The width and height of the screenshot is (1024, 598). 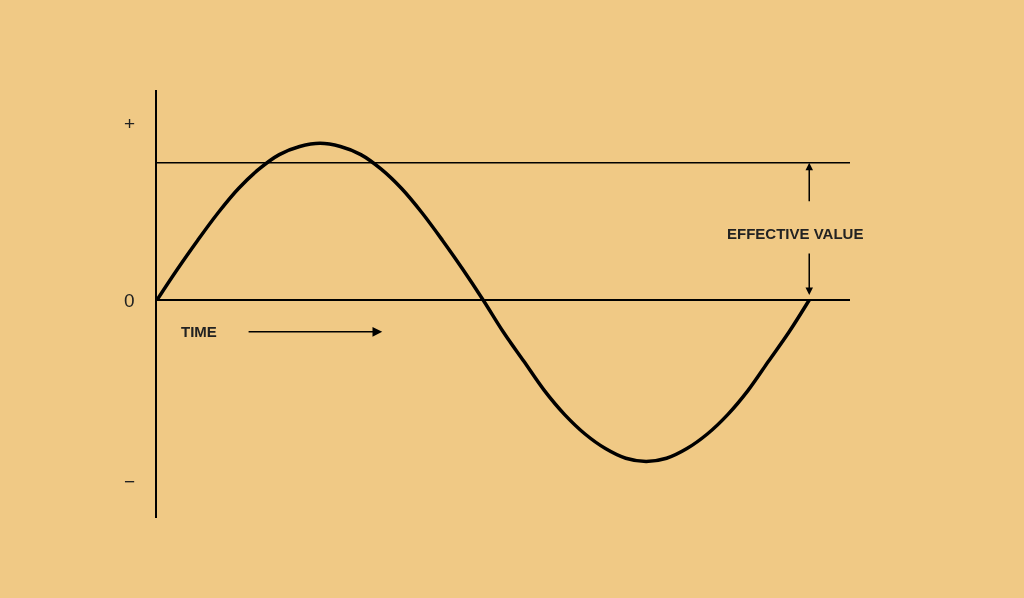 What do you see at coordinates (795, 233) in the screenshot?
I see `annotation: EFFECTIVE VALUE` at bounding box center [795, 233].